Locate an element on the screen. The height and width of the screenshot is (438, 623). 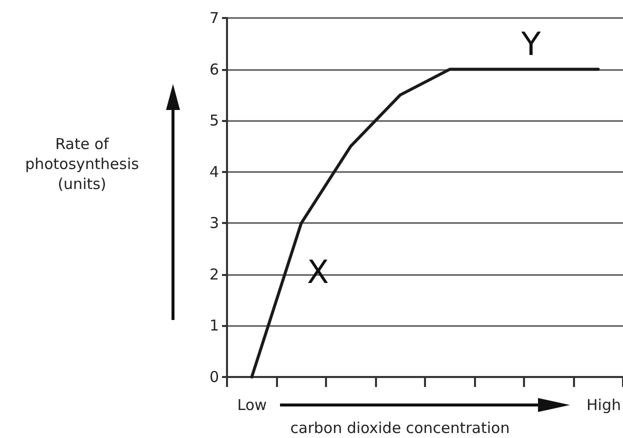
text: Low is located at coordinates (252, 405).